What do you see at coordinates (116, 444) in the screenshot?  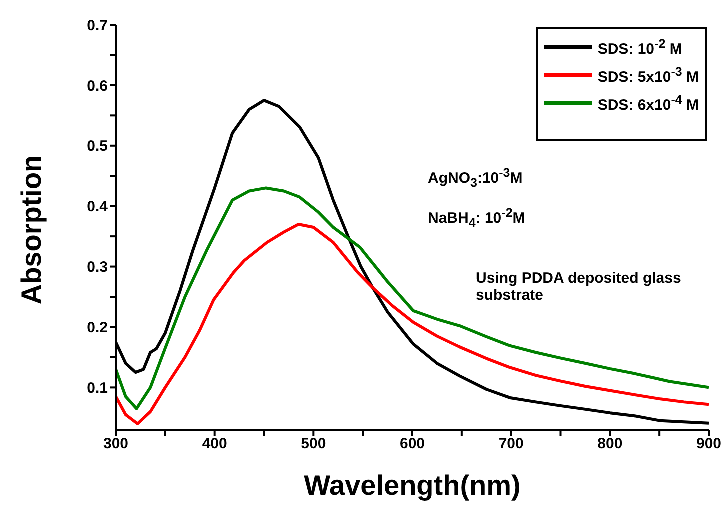 I see `x-tick-label: 300` at bounding box center [116, 444].